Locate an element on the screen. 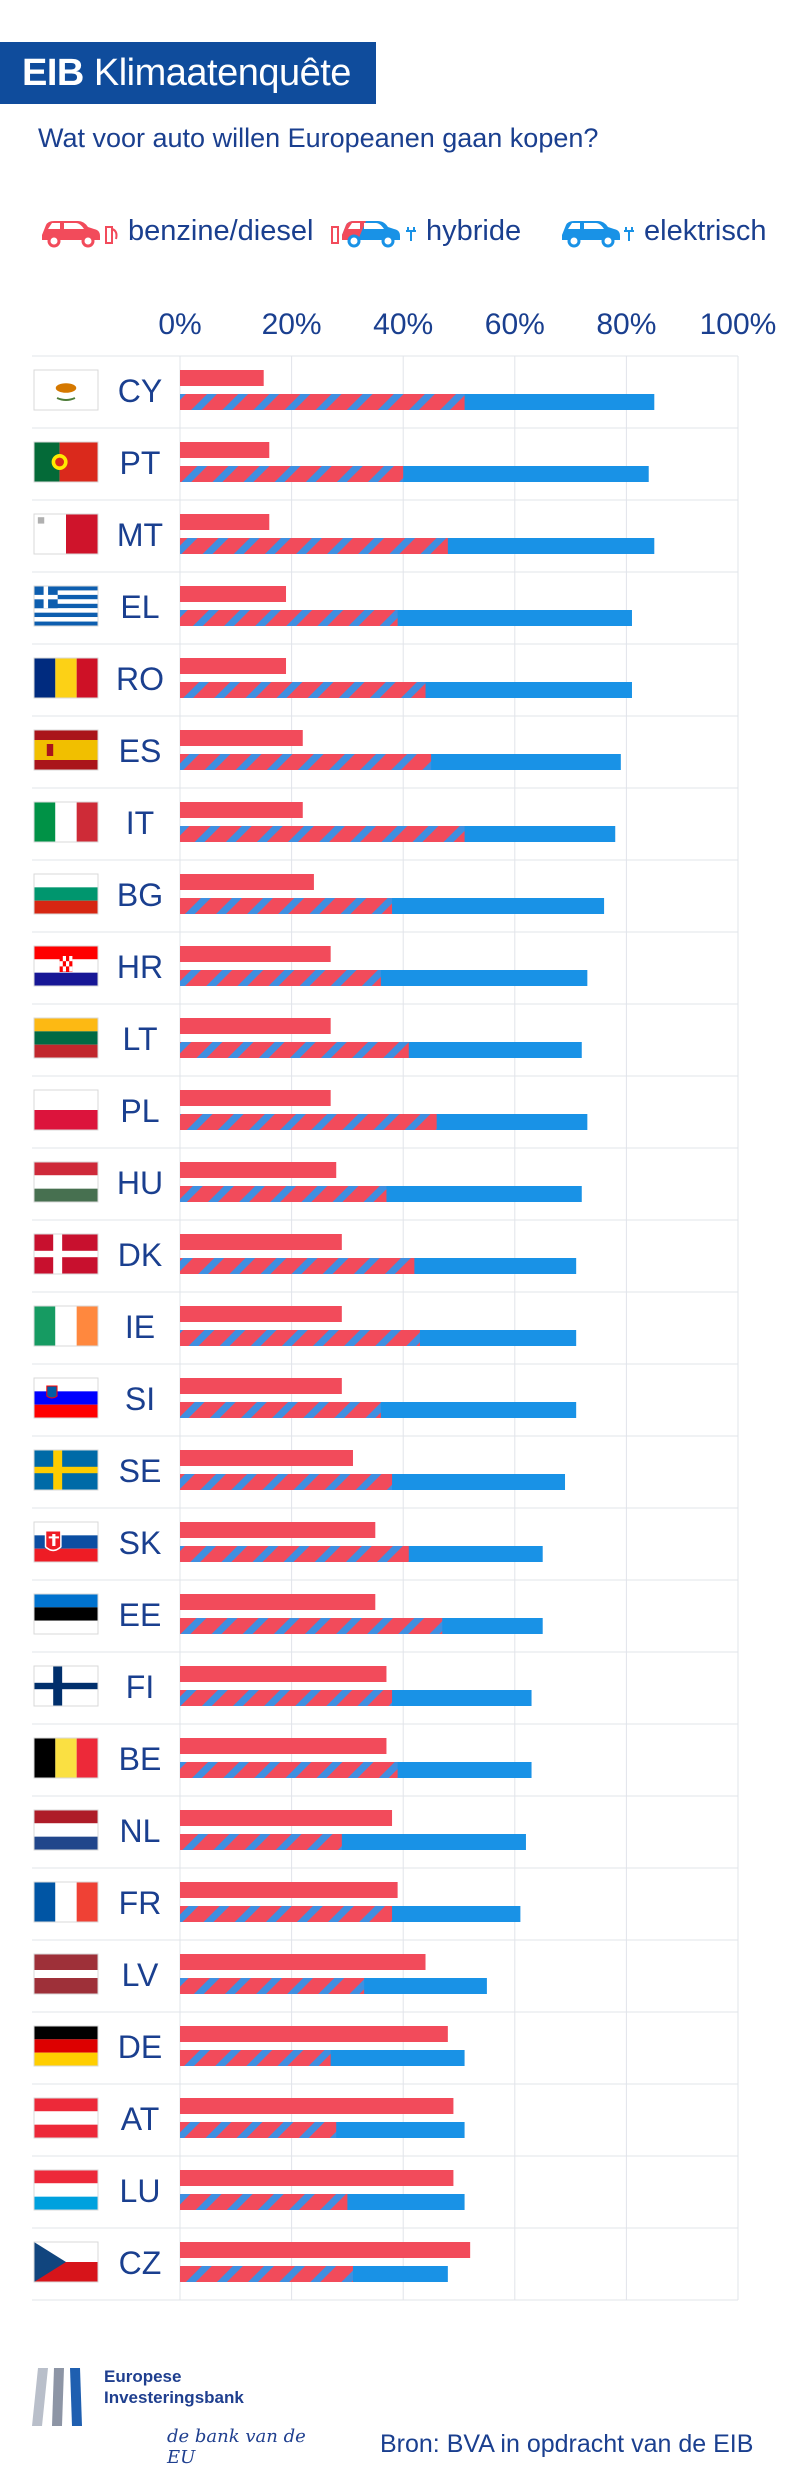 This screenshot has width=800, height=2481. country-row: RO is located at coordinates (385, 687).